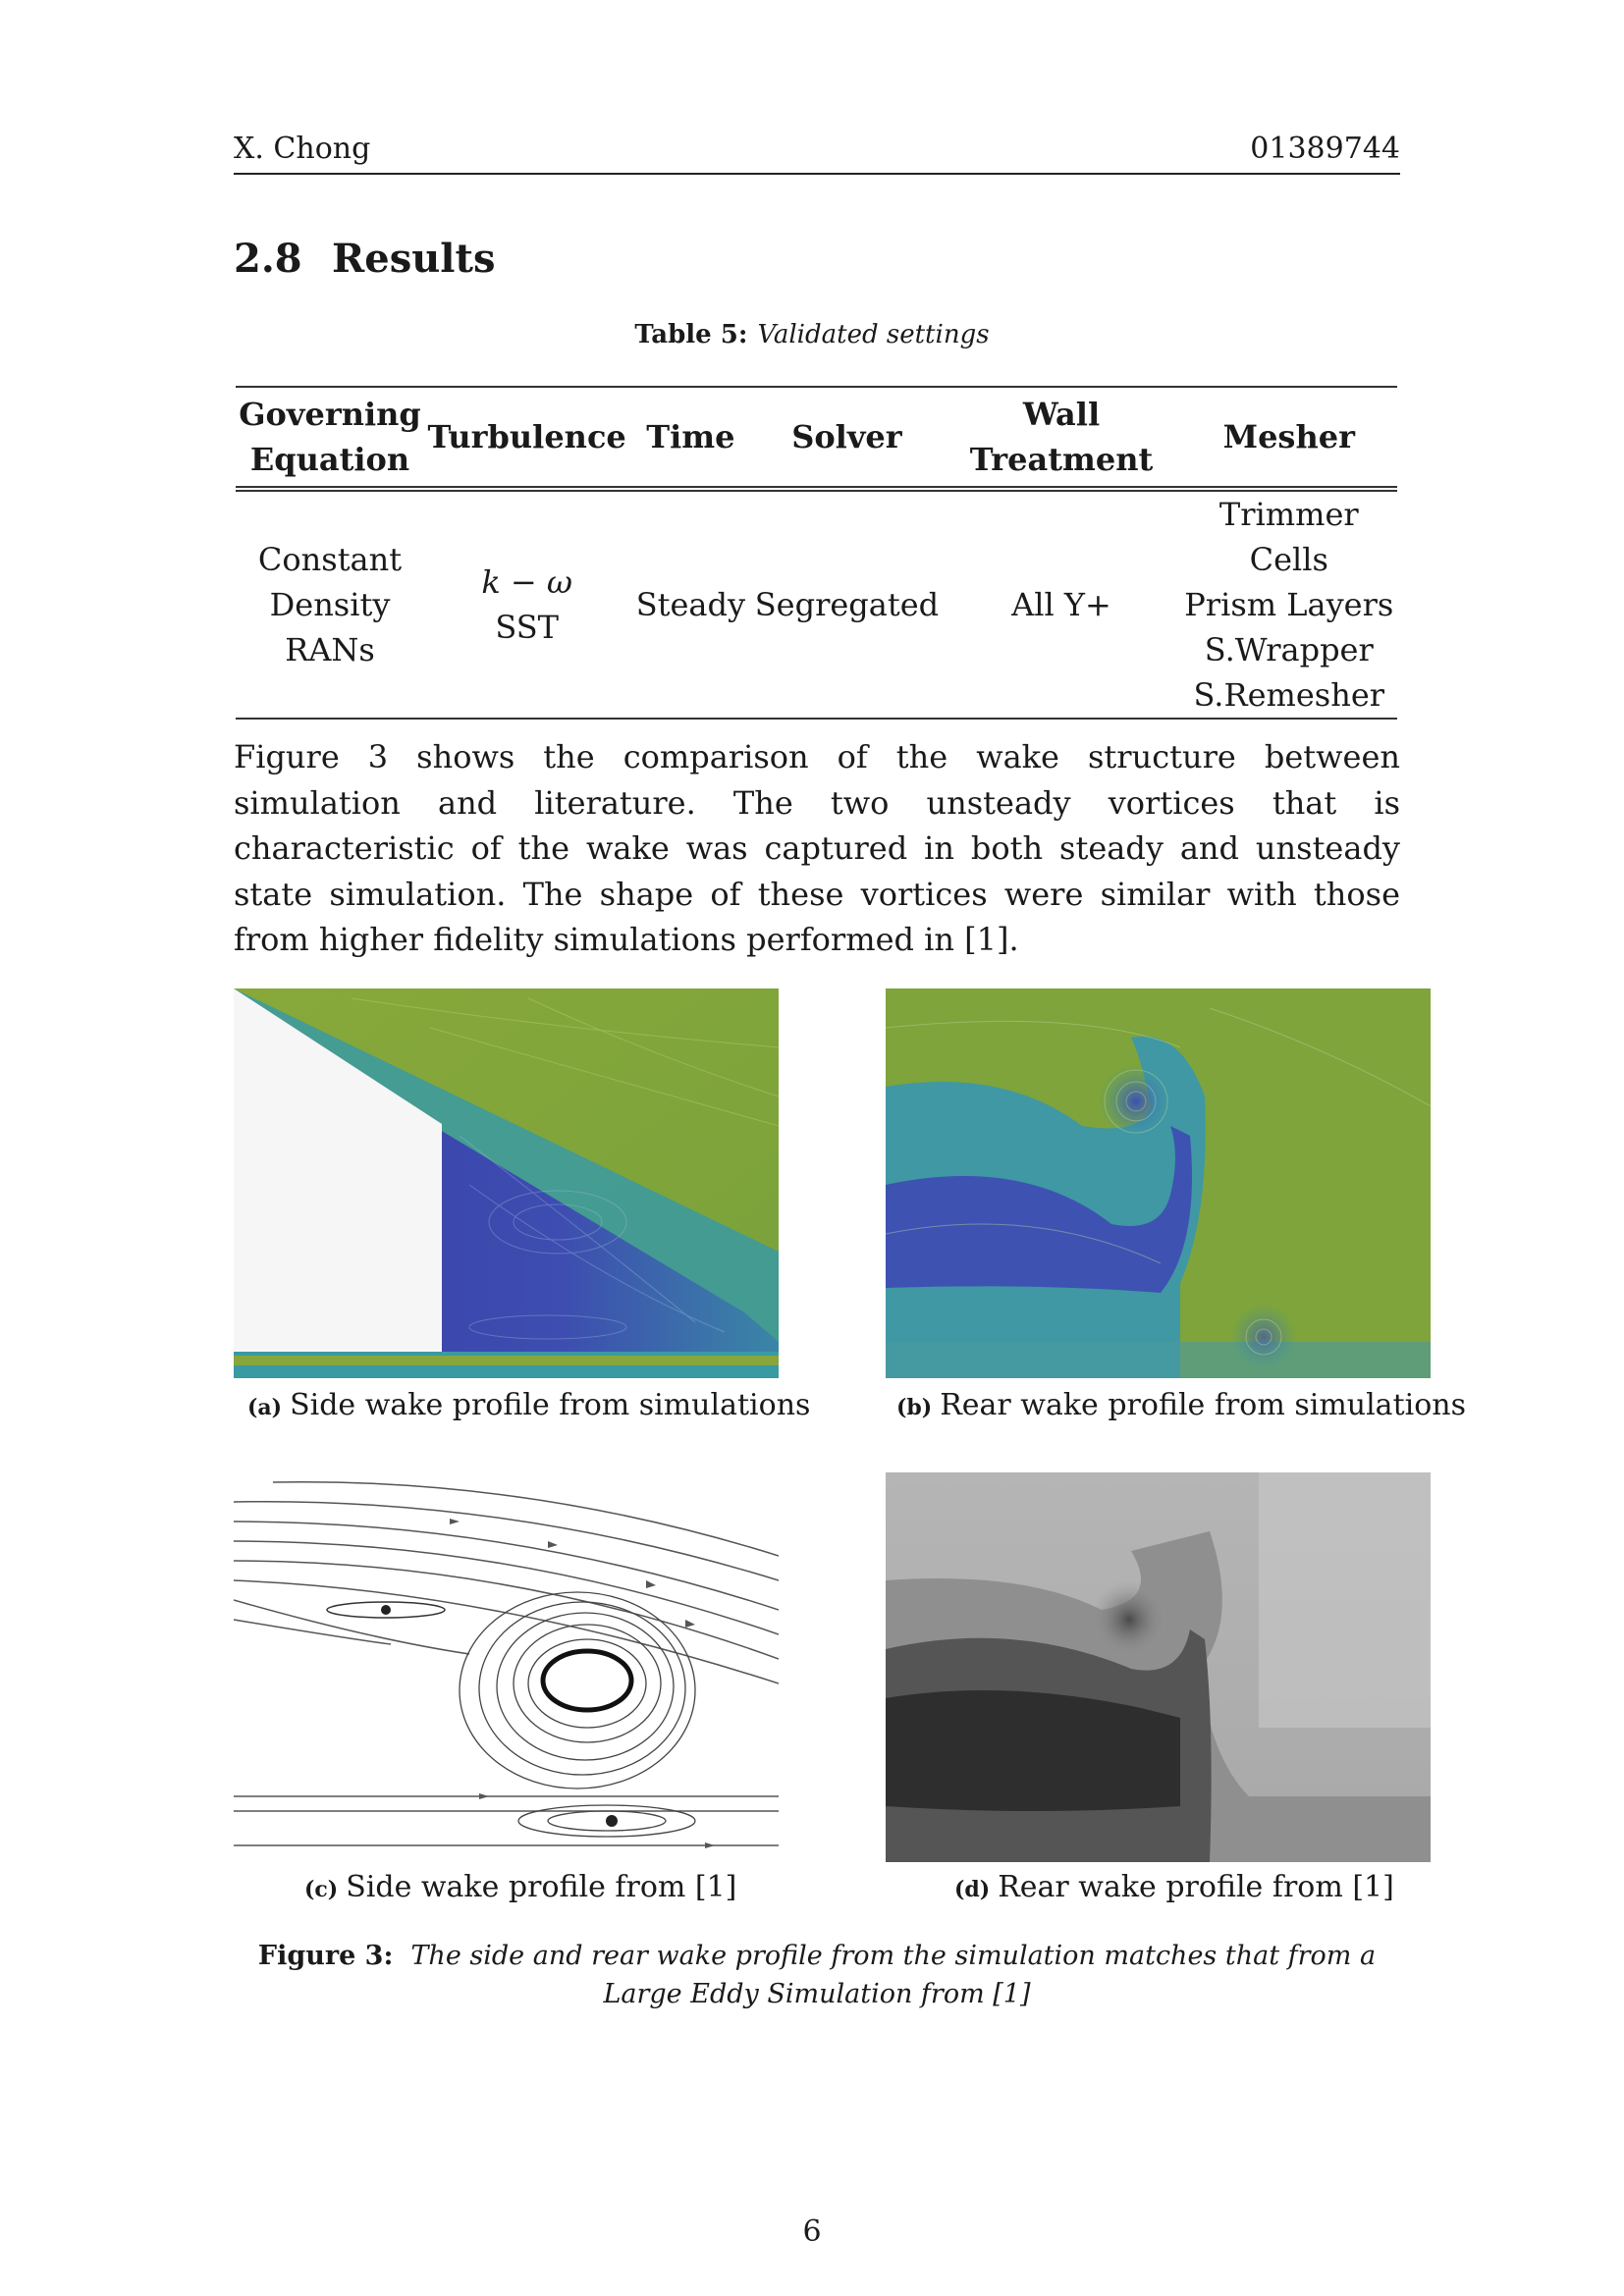 This screenshot has width=1624, height=2296. What do you see at coordinates (873, 334) in the screenshot?
I see `table-caption-text: Validated settings` at bounding box center [873, 334].